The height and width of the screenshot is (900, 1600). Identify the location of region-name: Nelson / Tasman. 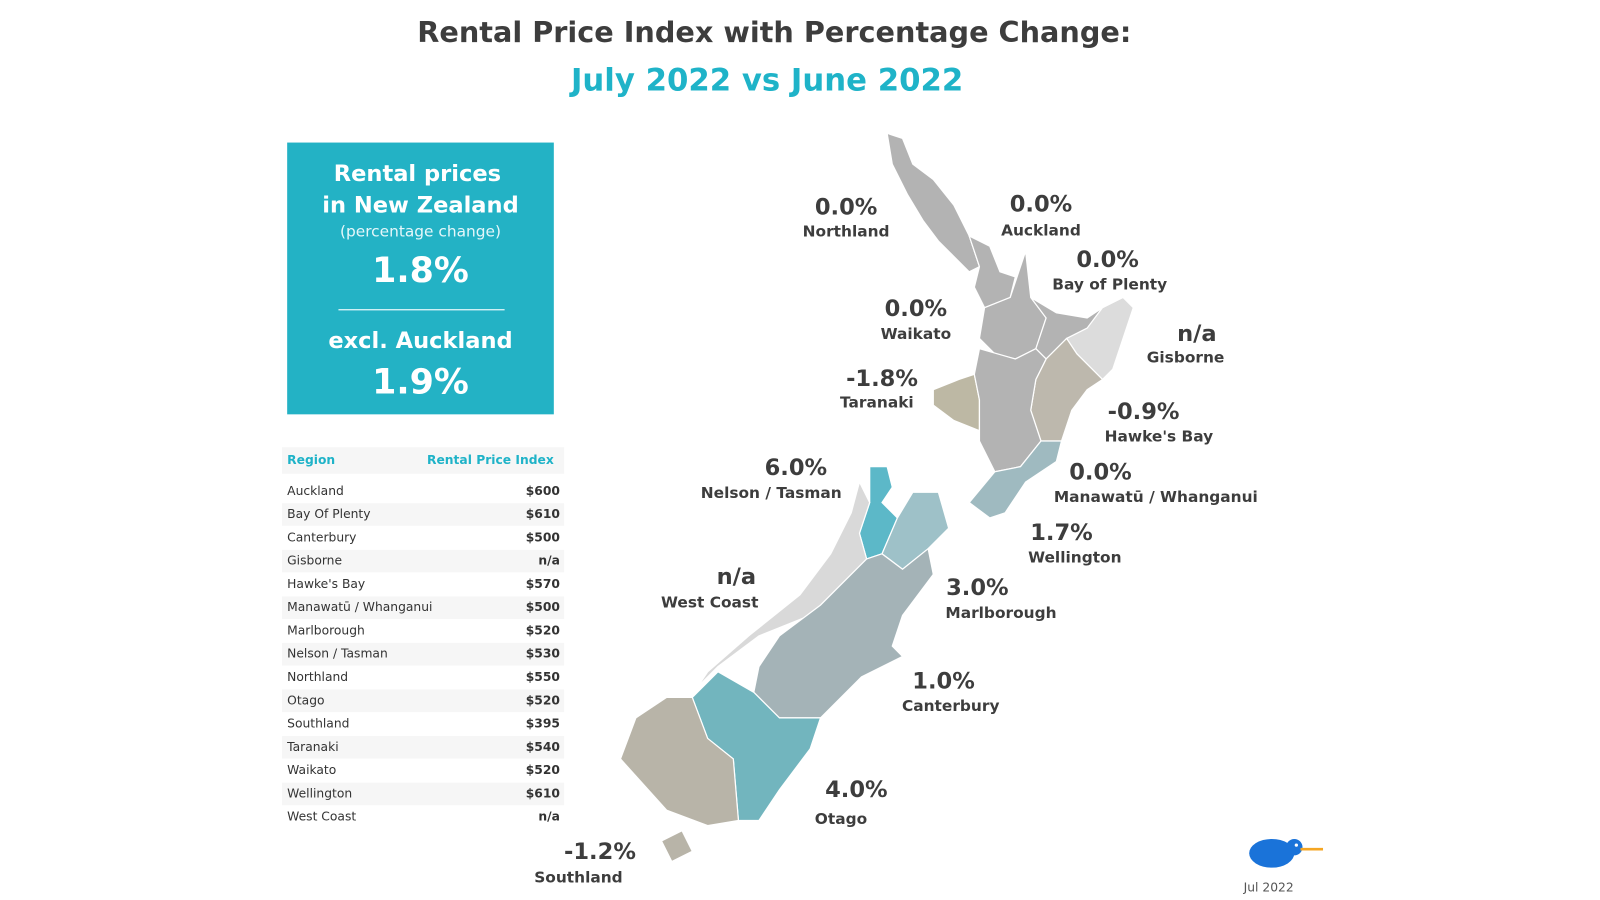
(771, 493).